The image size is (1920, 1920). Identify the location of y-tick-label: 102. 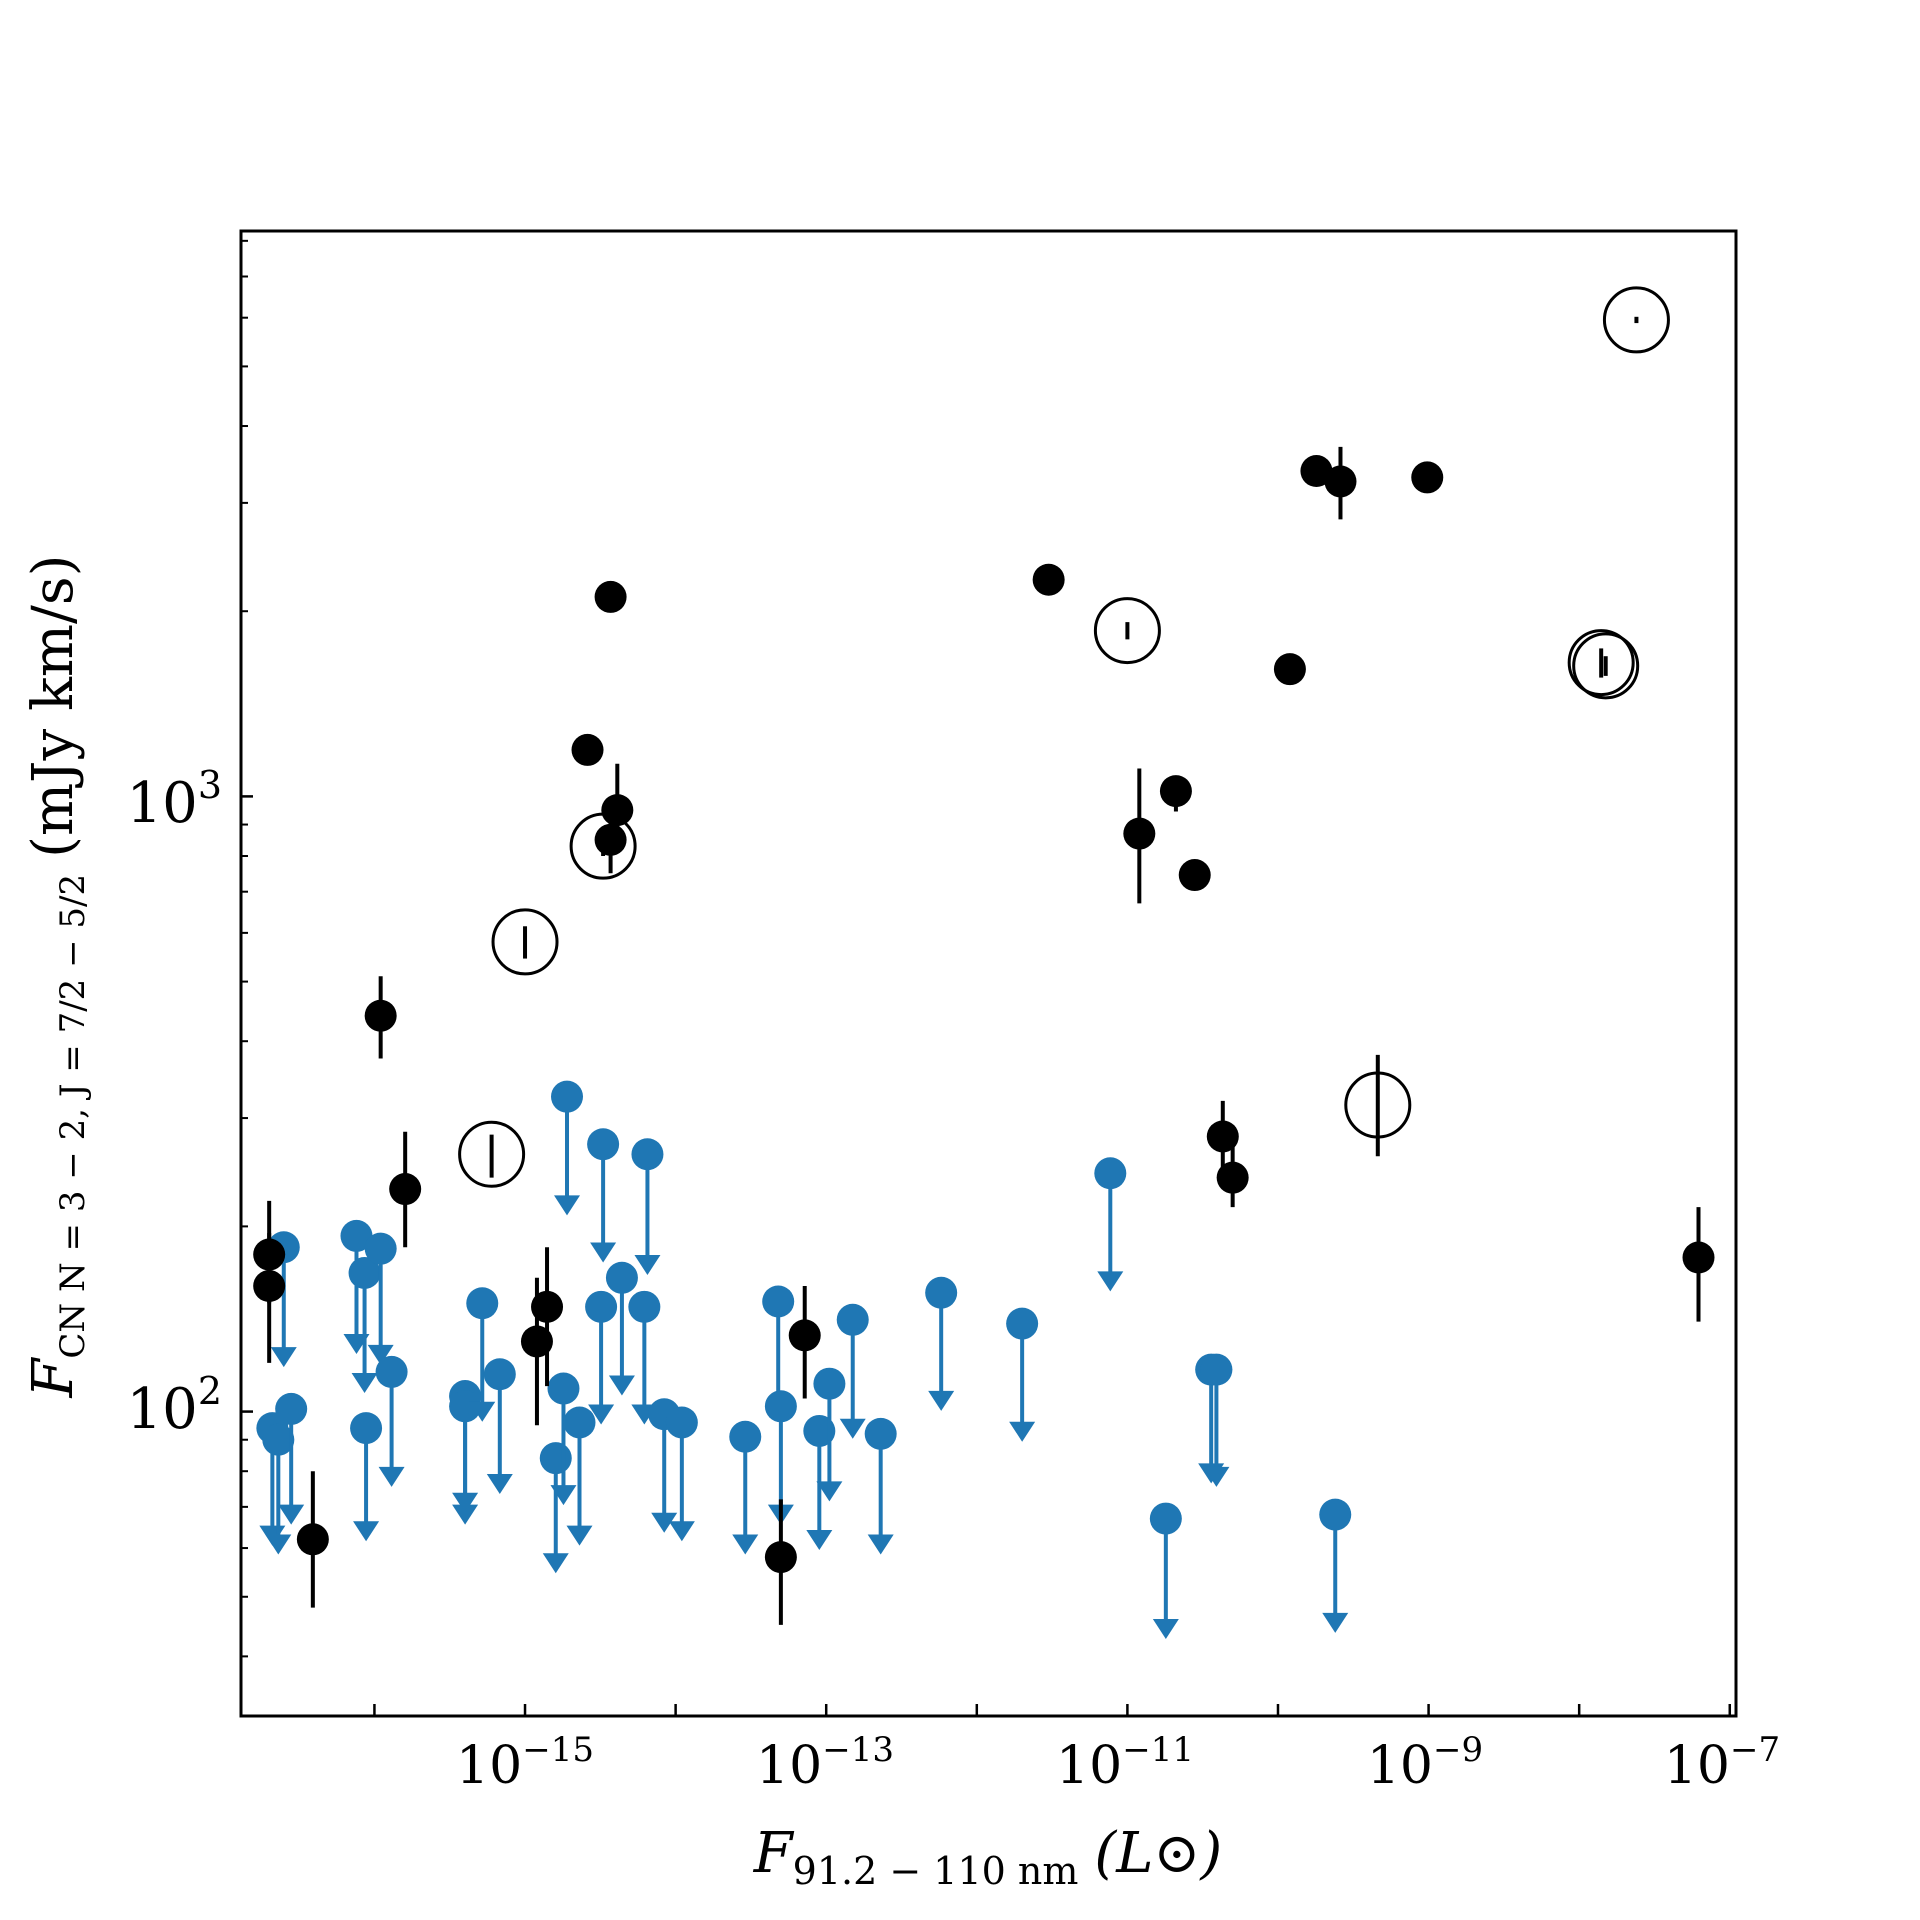
(174, 1405).